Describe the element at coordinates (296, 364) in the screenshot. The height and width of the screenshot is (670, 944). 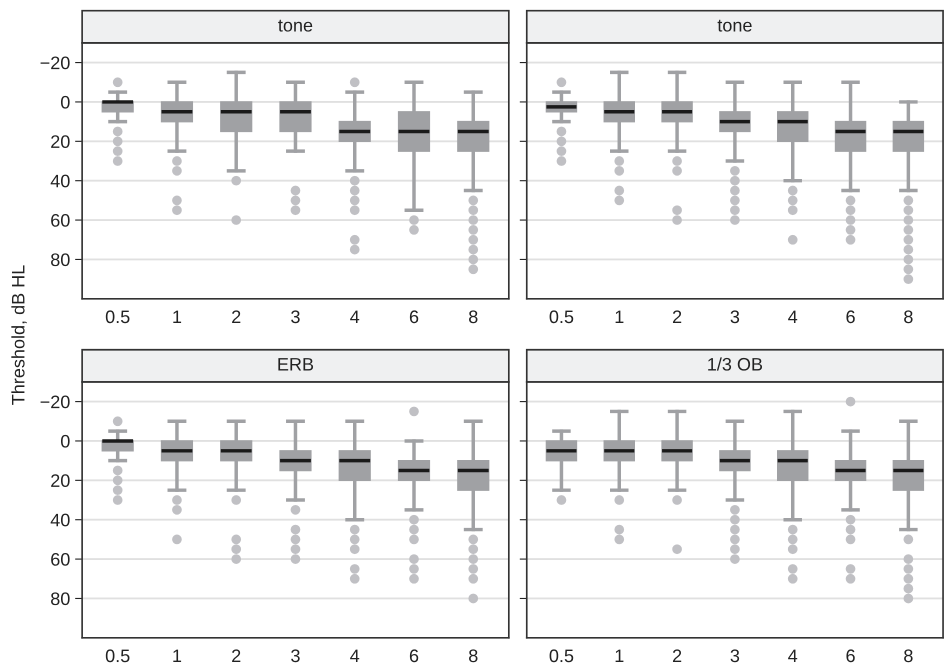
I see `chart-title: ERB` at that location.